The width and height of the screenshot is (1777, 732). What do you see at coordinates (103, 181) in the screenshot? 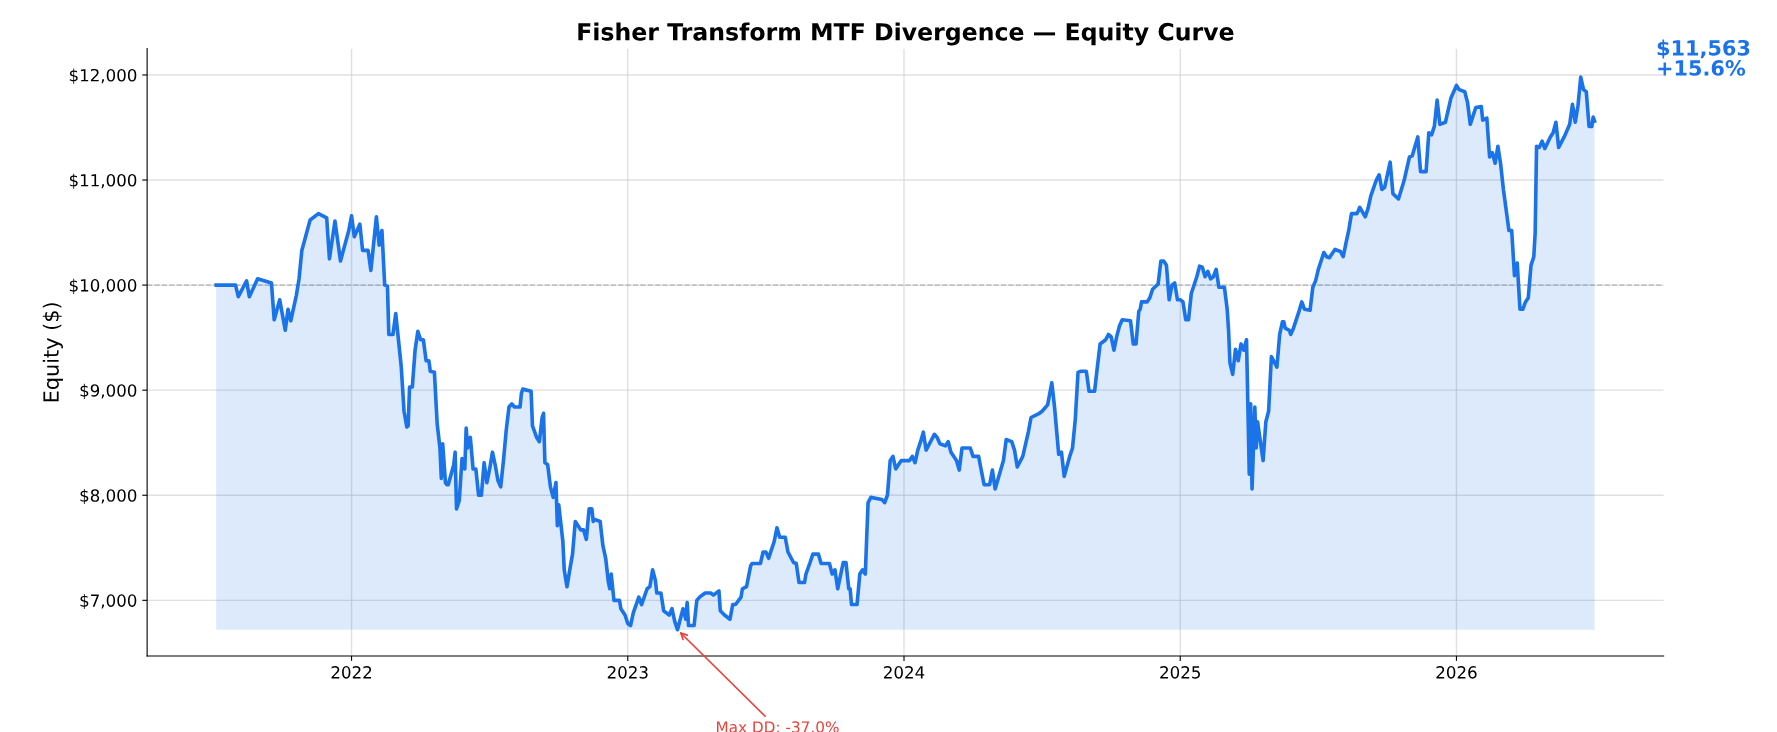
I see `y-tick-label: $11,000` at bounding box center [103, 181].